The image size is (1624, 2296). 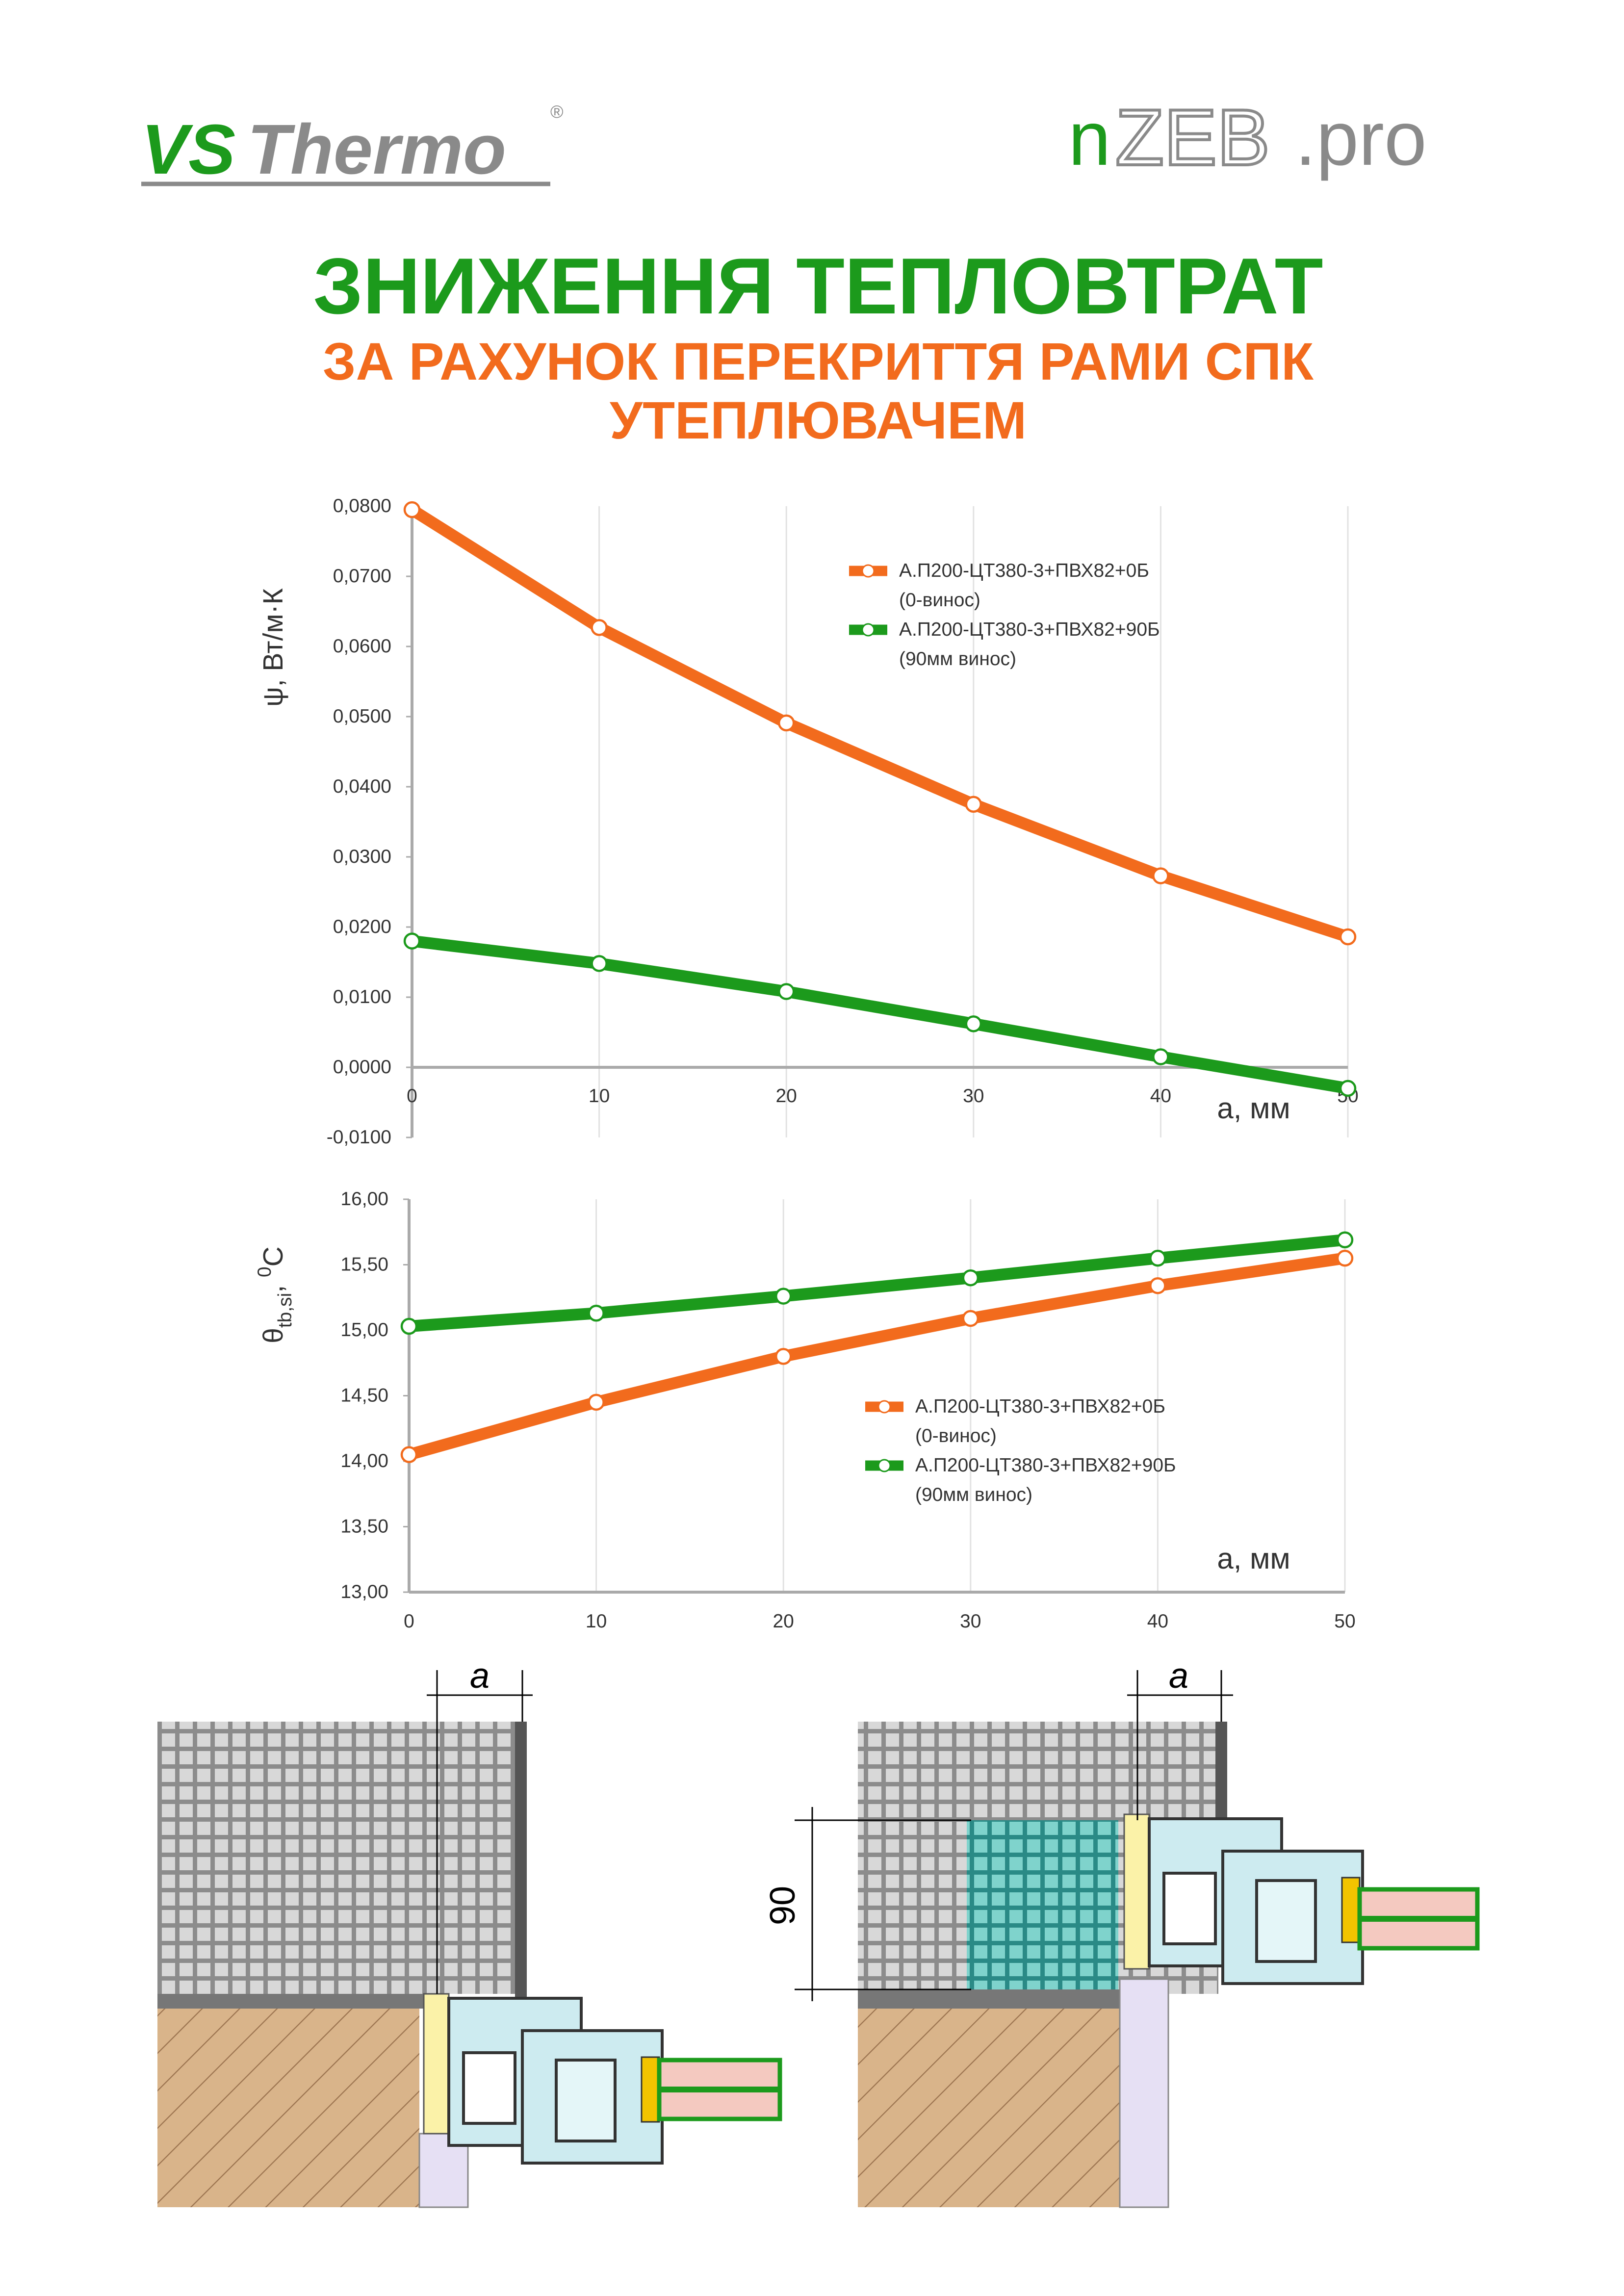 What do you see at coordinates (818, 362) in the screenshot?
I see `subtitle-line: ЗА РАХУНОК ПЕРЕКРИТТЯ РАМИ СПК` at bounding box center [818, 362].